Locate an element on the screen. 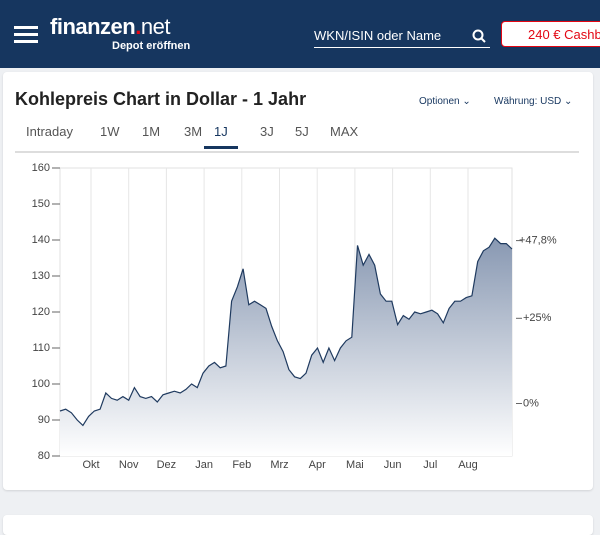  tab: 1M is located at coordinates (151, 131).